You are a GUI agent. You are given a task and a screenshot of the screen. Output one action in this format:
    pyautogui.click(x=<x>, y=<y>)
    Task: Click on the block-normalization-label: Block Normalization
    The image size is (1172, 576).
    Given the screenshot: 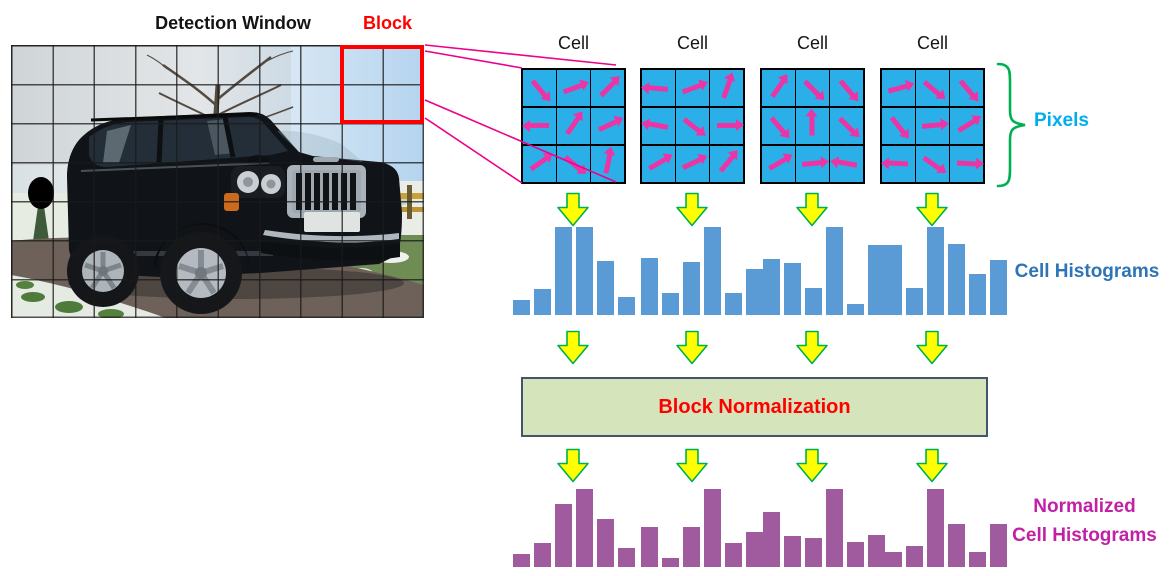 What is the action you would take?
    pyautogui.click(x=754, y=406)
    